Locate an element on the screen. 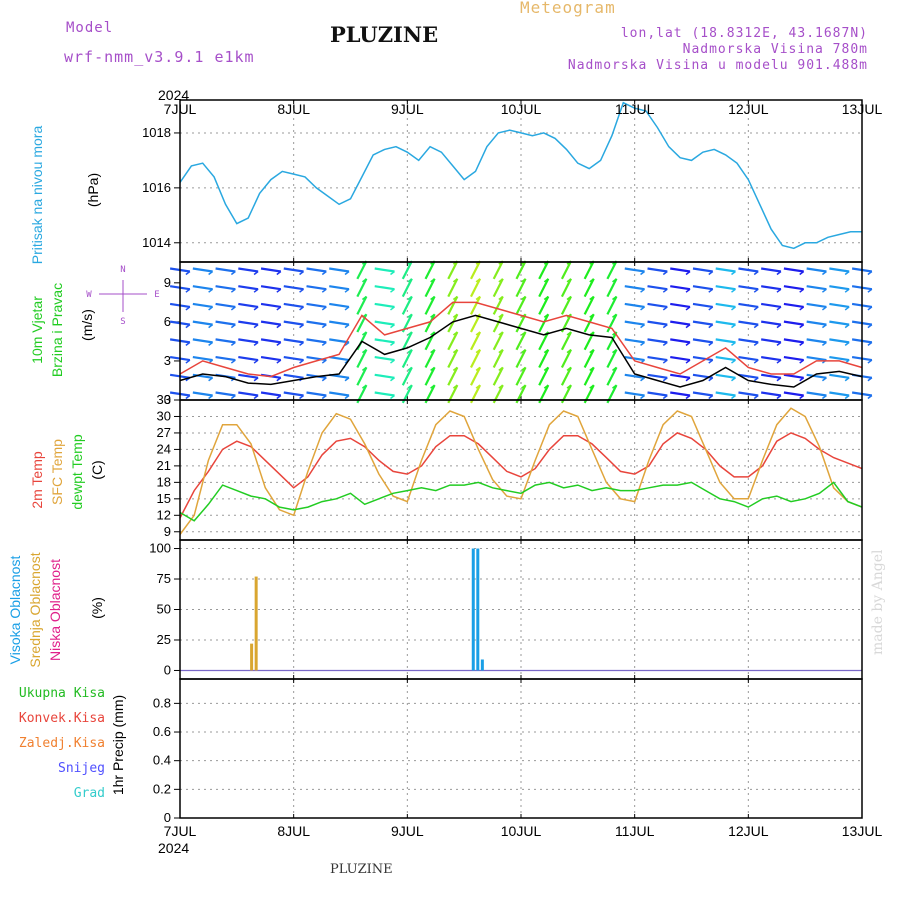  compass-s-label: S is located at coordinates (122, 322).